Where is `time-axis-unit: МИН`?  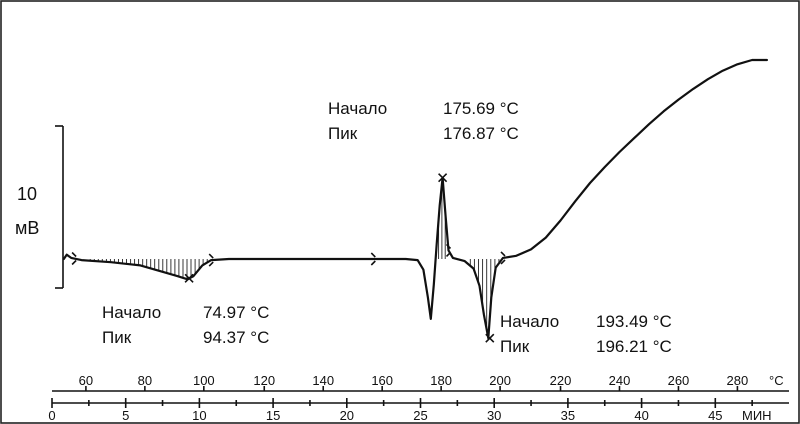
time-axis-unit: МИН is located at coordinates (757, 415).